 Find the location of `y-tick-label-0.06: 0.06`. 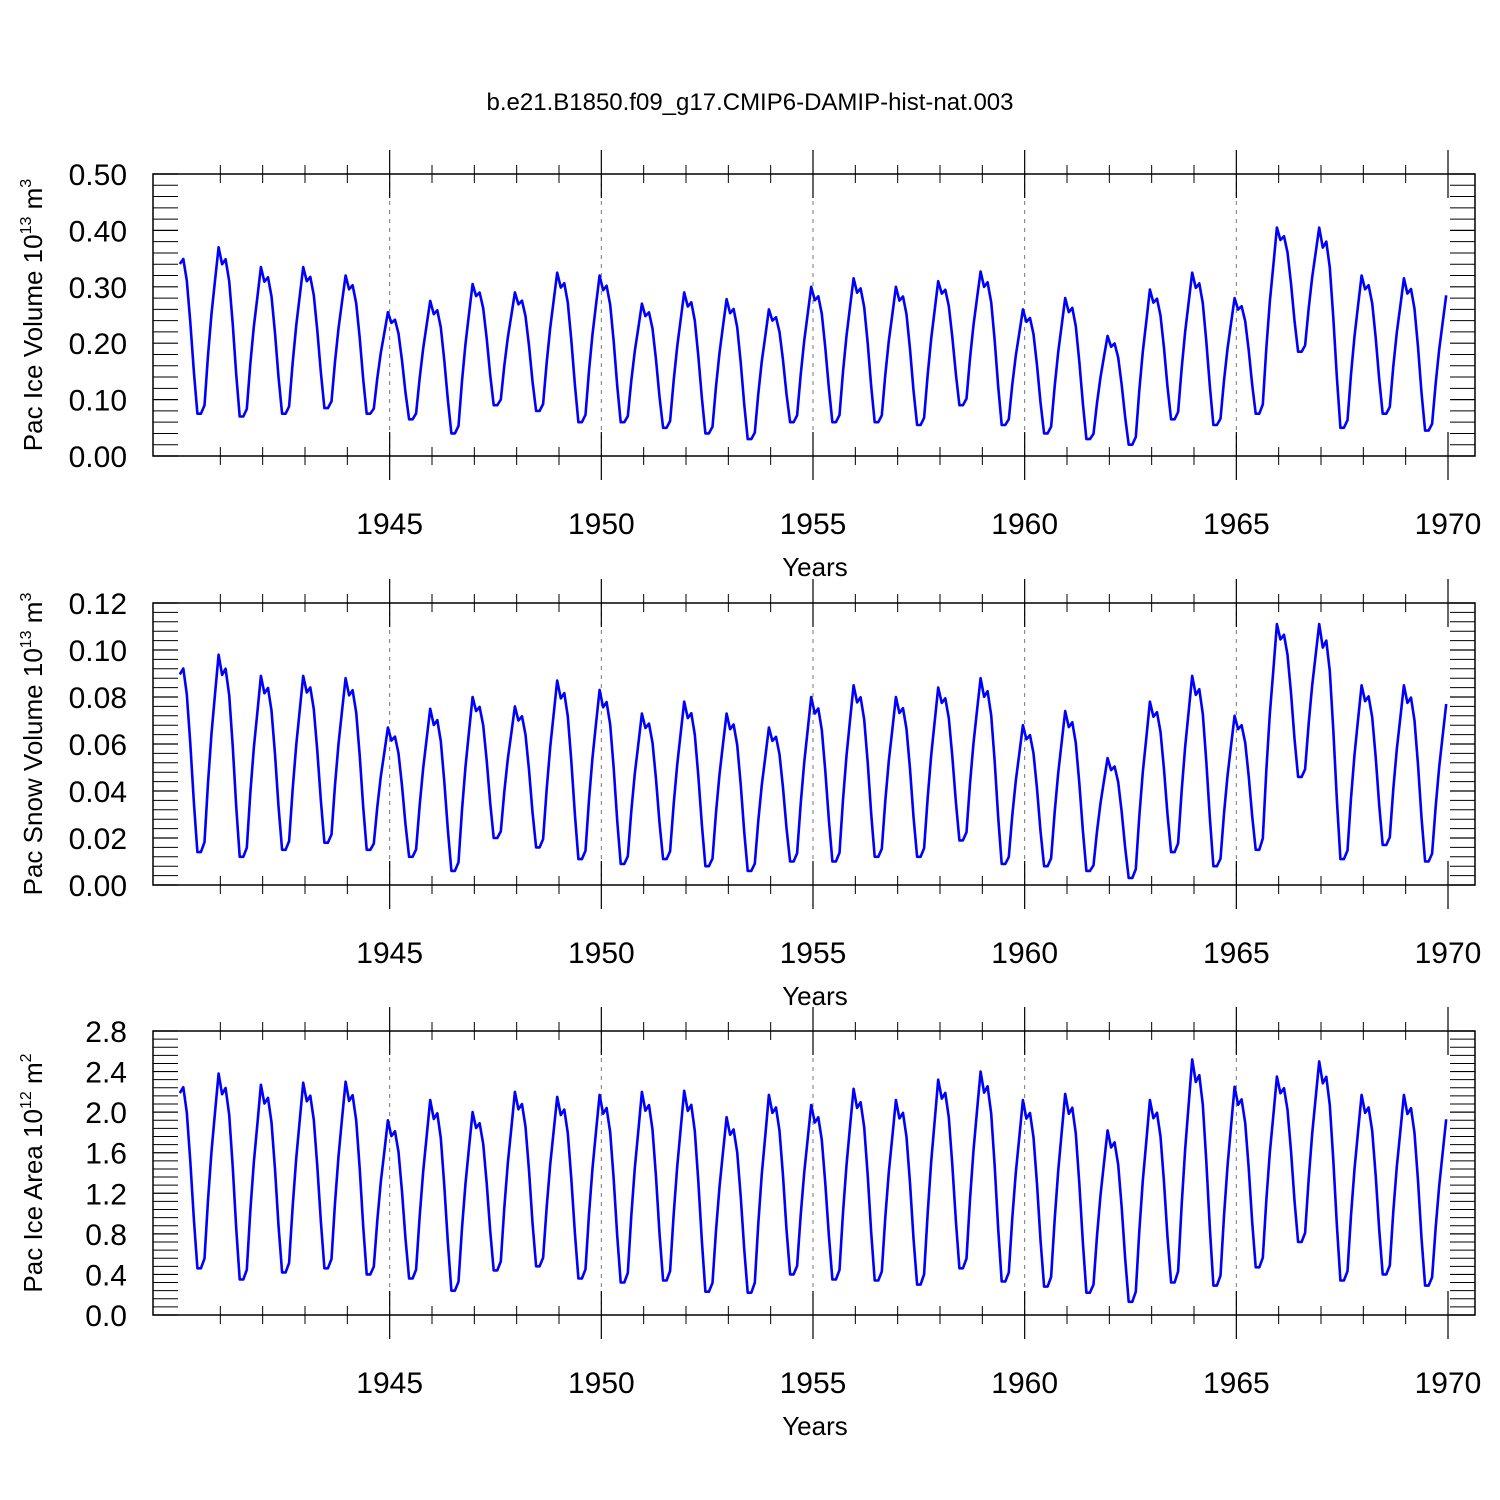

y-tick-label-0.06: 0.06 is located at coordinates (98, 745).